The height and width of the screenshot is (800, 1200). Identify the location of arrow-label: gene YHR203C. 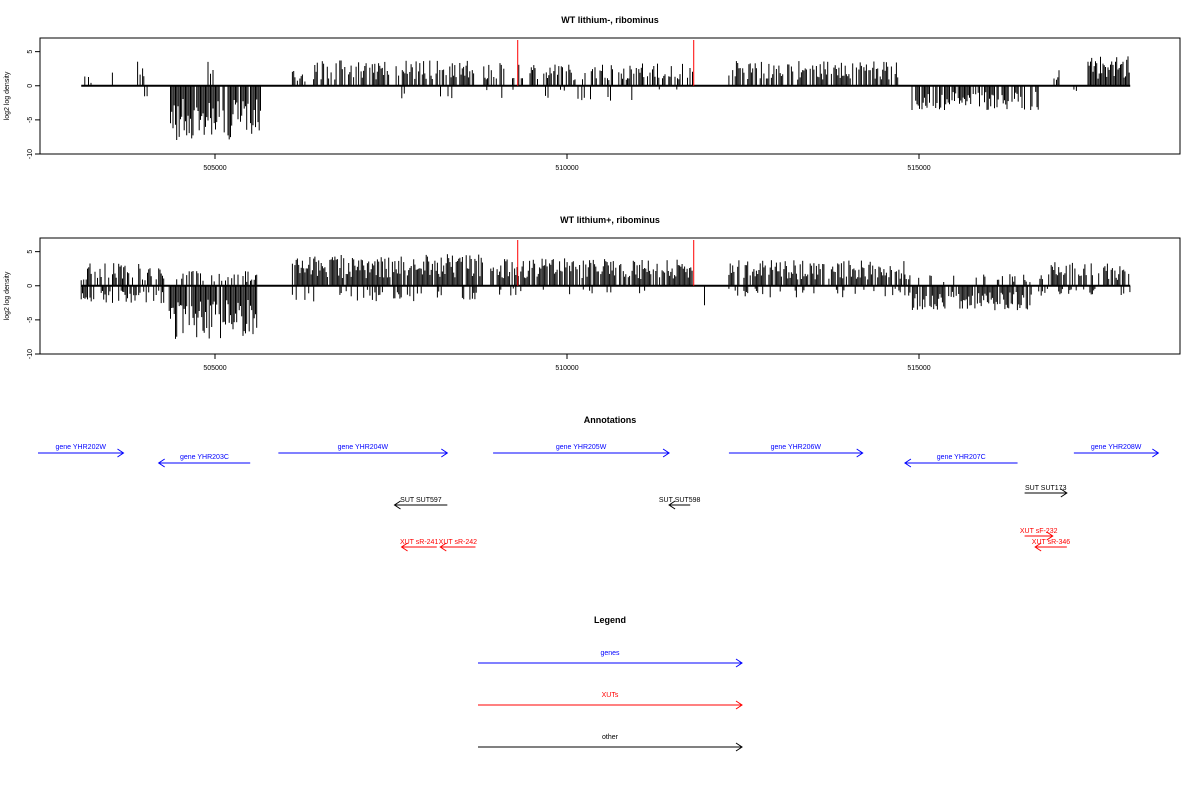
(204, 457).